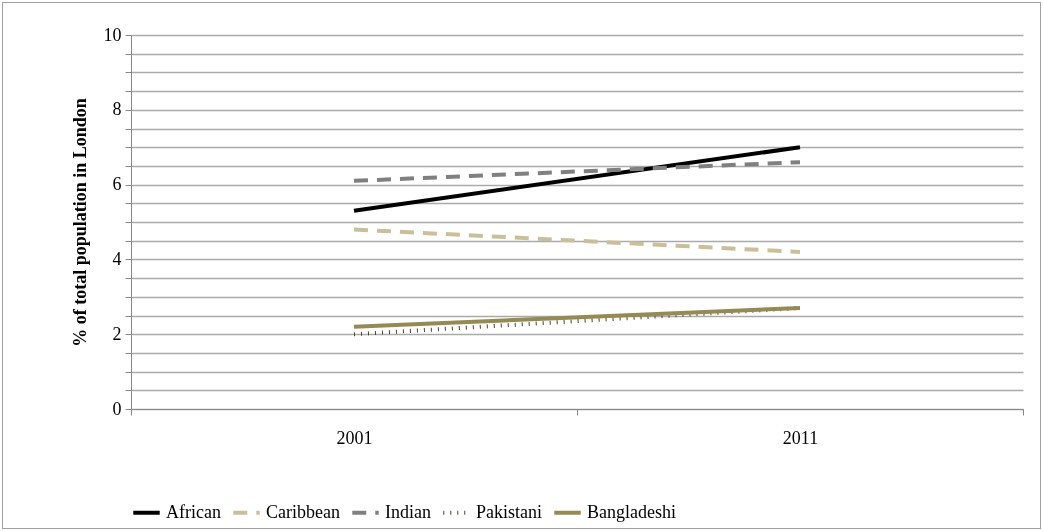 The width and height of the screenshot is (1043, 531). Describe the element at coordinates (117, 408) in the screenshot. I see `y-tick-label: 0` at that location.